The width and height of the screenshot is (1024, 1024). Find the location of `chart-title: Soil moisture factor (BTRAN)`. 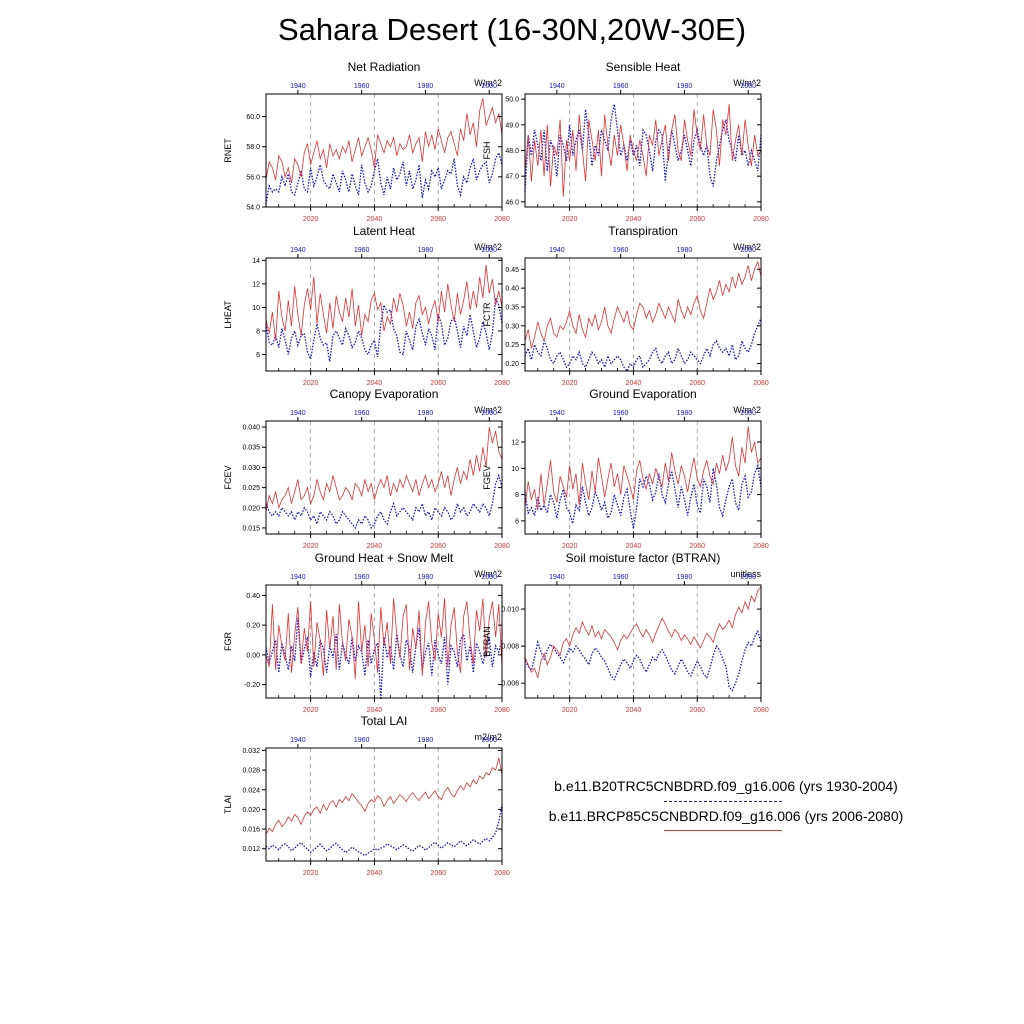

chart-title: Soil moisture factor (BTRAN) is located at coordinates (643, 558).